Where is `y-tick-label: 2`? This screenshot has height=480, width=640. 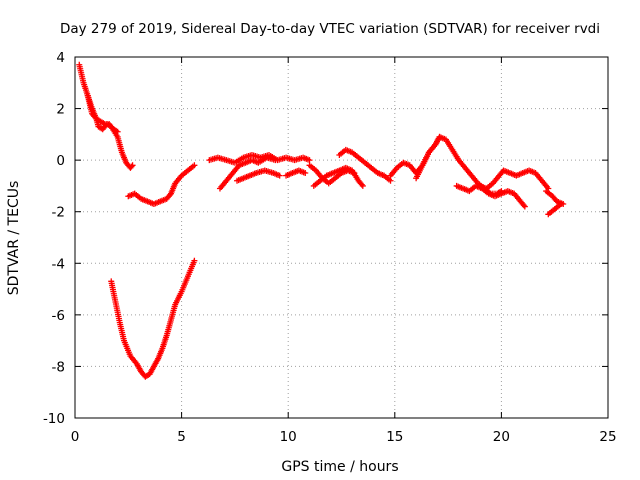 y-tick-label: 2 is located at coordinates (60, 110).